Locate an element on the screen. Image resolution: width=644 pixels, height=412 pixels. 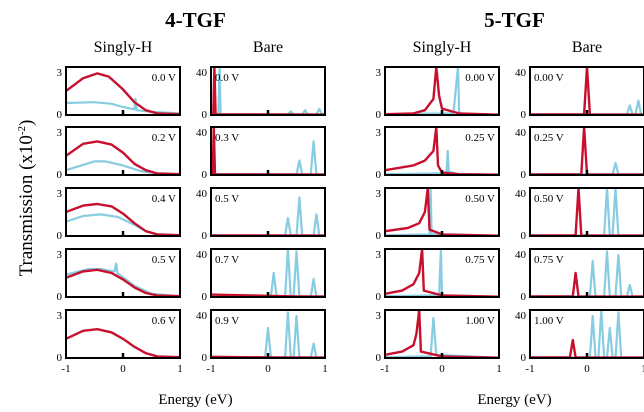
bias-voltage-label: 0.9 V is located at coordinates (227, 321).